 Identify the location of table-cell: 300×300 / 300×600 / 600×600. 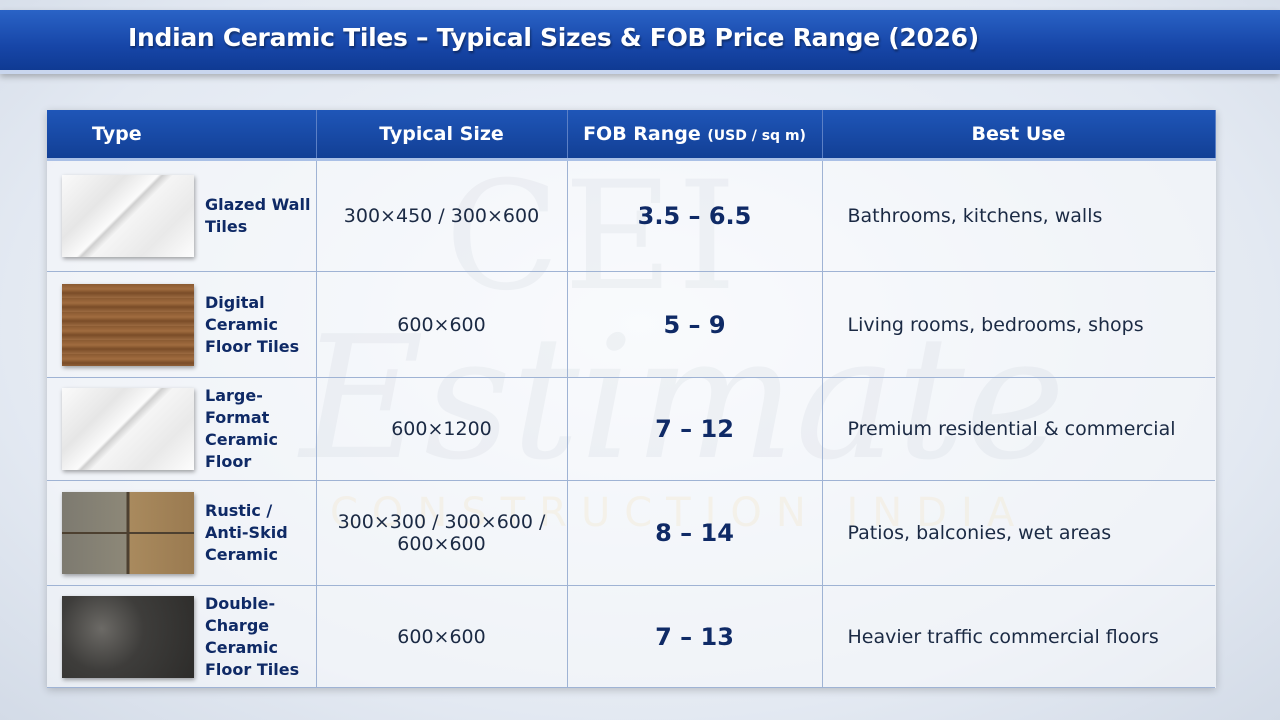
(442, 533).